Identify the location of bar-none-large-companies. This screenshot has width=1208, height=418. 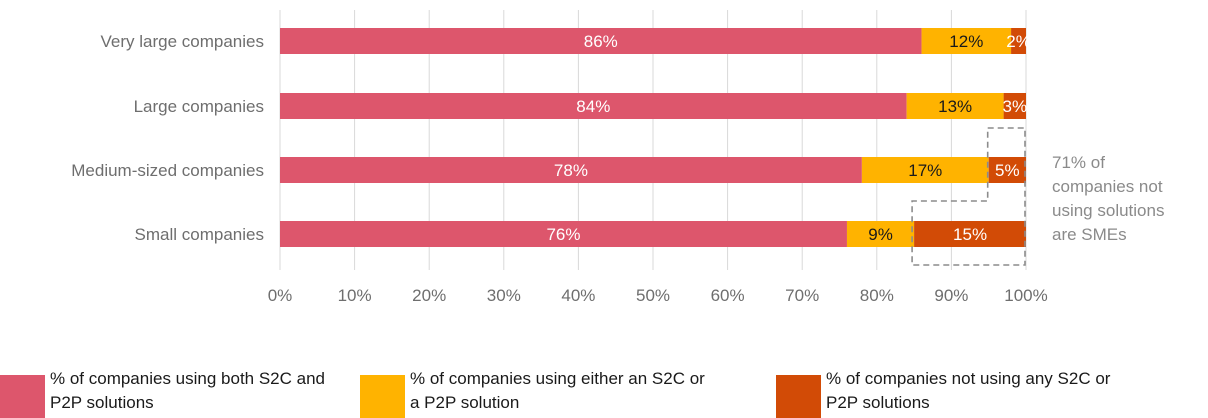
(1014, 106).